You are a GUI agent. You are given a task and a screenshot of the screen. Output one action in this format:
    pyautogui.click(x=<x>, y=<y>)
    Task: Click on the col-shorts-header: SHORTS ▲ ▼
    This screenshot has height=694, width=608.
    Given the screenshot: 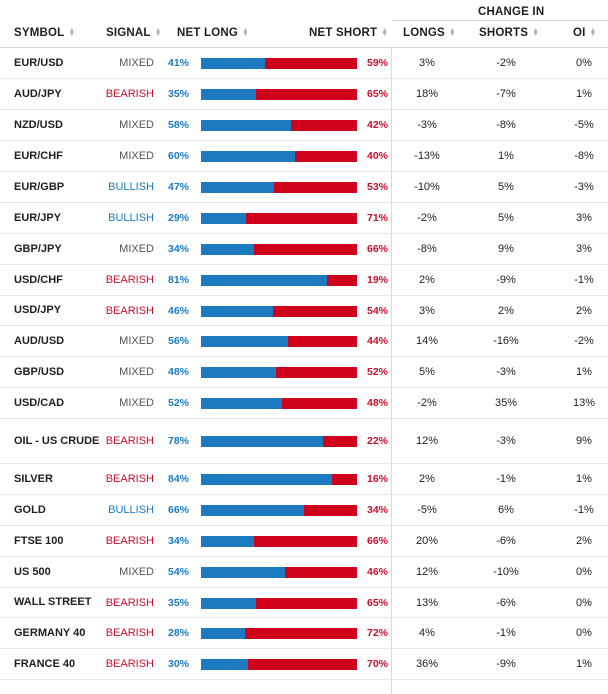 What is the action you would take?
    pyautogui.click(x=509, y=33)
    